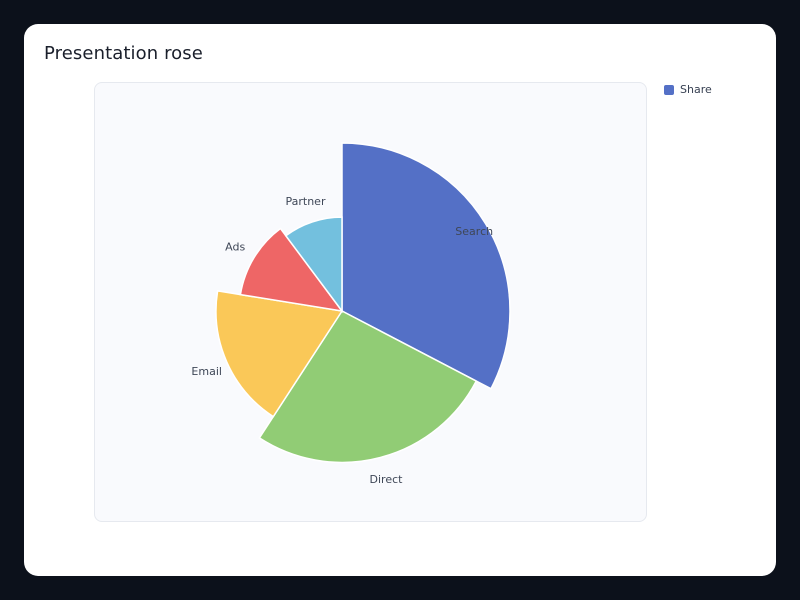 The image size is (800, 600). I want to click on rose-label-direct: Direct, so click(387, 479).